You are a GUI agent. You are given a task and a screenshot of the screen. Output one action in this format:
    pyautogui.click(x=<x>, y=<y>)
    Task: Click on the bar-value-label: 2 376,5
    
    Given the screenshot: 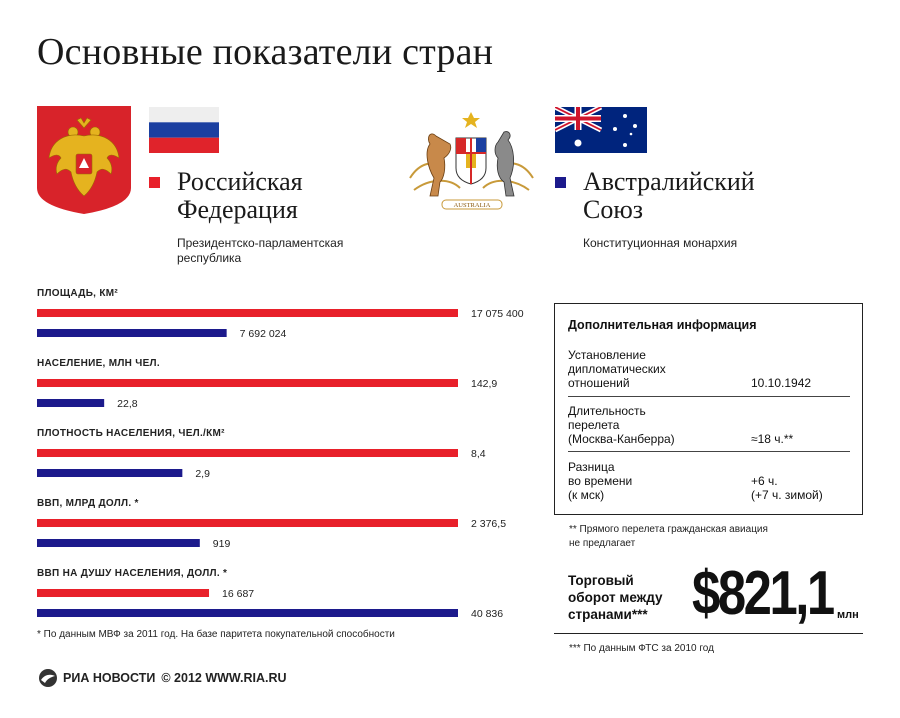 What is the action you would take?
    pyautogui.click(x=488, y=524)
    